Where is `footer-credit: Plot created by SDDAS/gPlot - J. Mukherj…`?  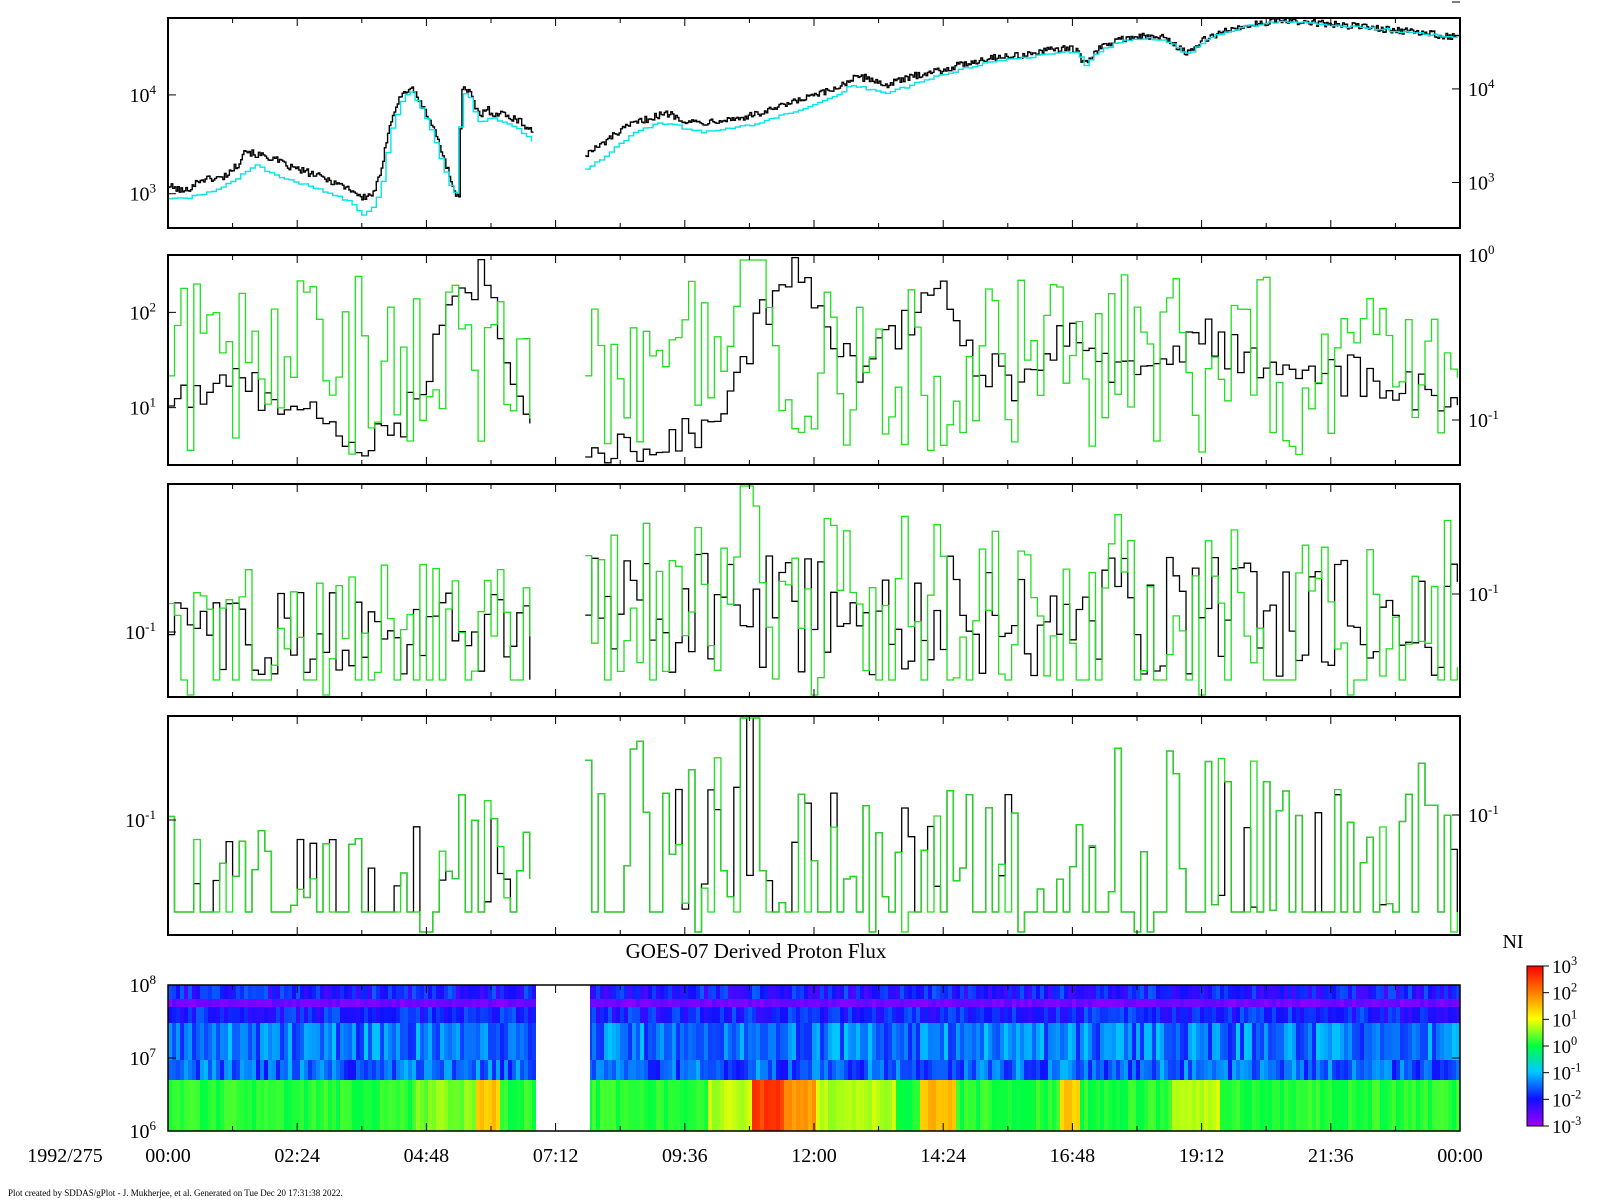
footer-credit: Plot created by SDDAS/gPlot - J. Mukherj… is located at coordinates (175, 1193).